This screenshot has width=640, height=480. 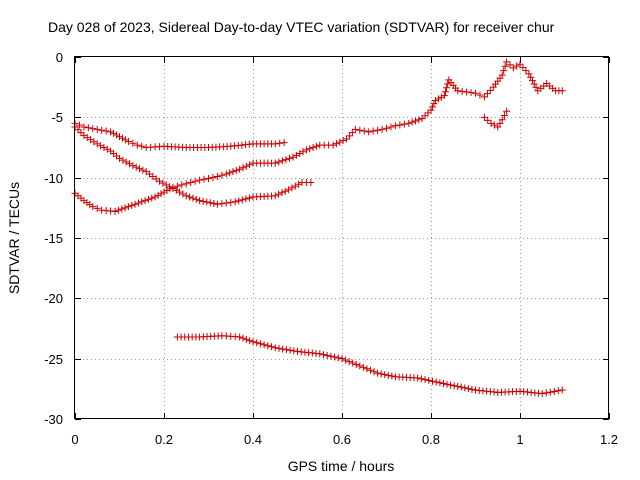 What do you see at coordinates (14, 238) in the screenshot?
I see `y-axis-label: SDTVAR / TECUs` at bounding box center [14, 238].